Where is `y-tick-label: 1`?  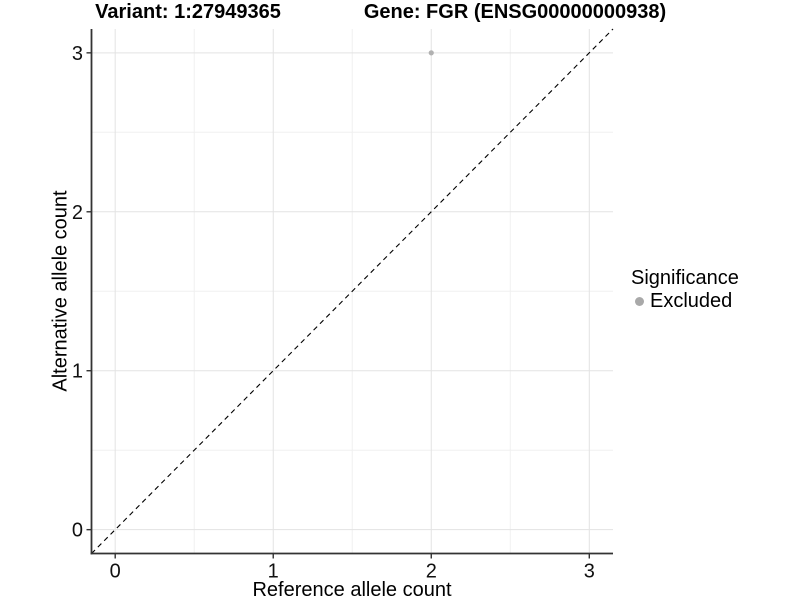 y-tick-label: 1 is located at coordinates (77, 372).